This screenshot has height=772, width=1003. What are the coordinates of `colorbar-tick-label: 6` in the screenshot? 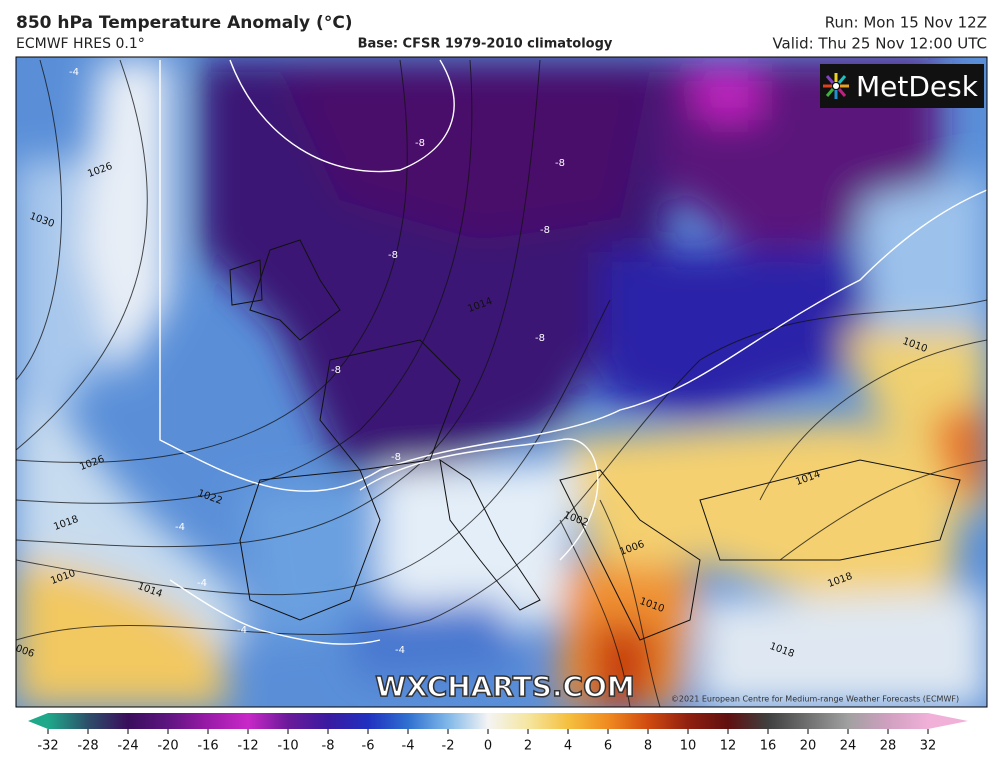 It's located at (608, 746).